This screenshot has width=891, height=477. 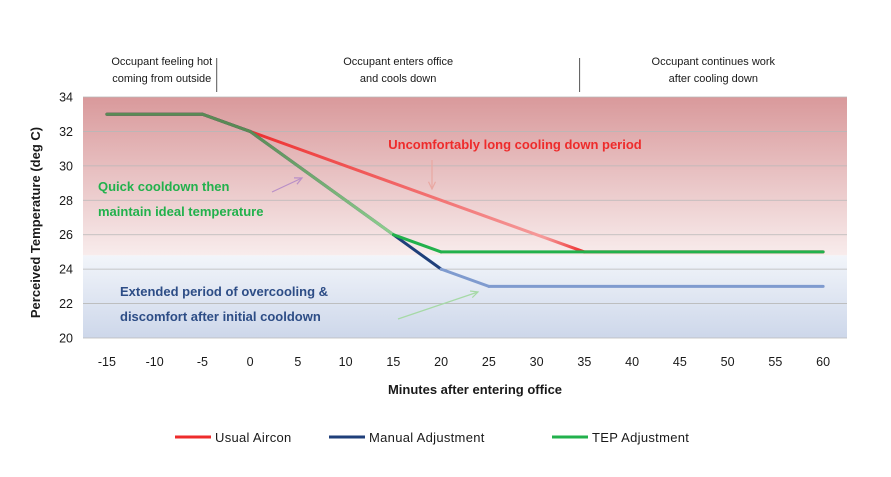 What do you see at coordinates (398, 79) in the screenshot?
I see `phase-label: and cools down` at bounding box center [398, 79].